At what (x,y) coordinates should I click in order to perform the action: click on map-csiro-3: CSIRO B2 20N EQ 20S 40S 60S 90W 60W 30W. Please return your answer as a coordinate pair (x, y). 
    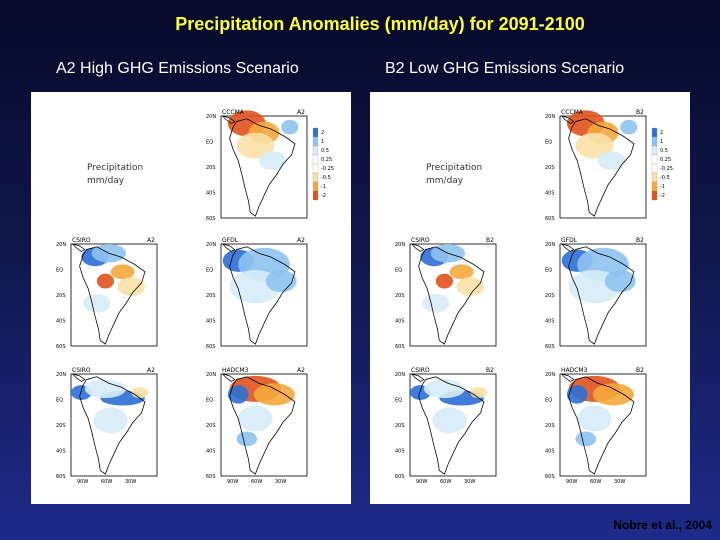
    Looking at the image, I should click on (446, 426).